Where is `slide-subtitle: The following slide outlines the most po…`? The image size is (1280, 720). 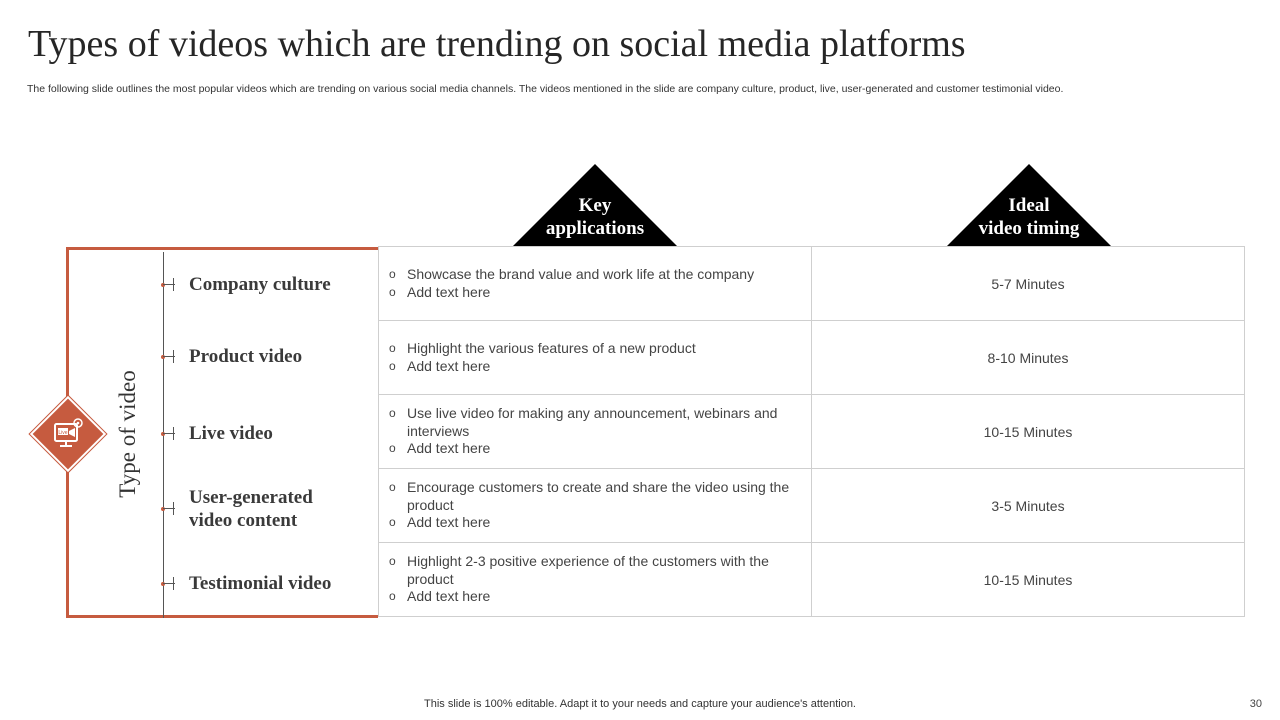 slide-subtitle: The following slide outlines the most po… is located at coordinates (545, 89).